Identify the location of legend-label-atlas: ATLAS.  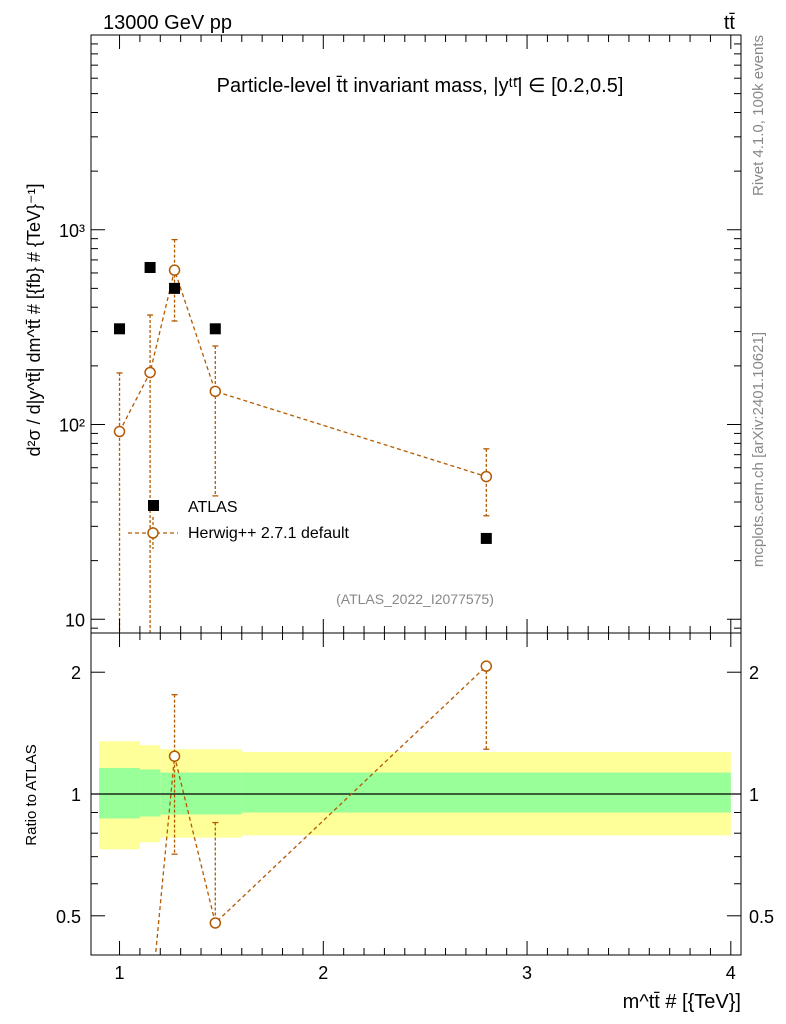
(213, 507).